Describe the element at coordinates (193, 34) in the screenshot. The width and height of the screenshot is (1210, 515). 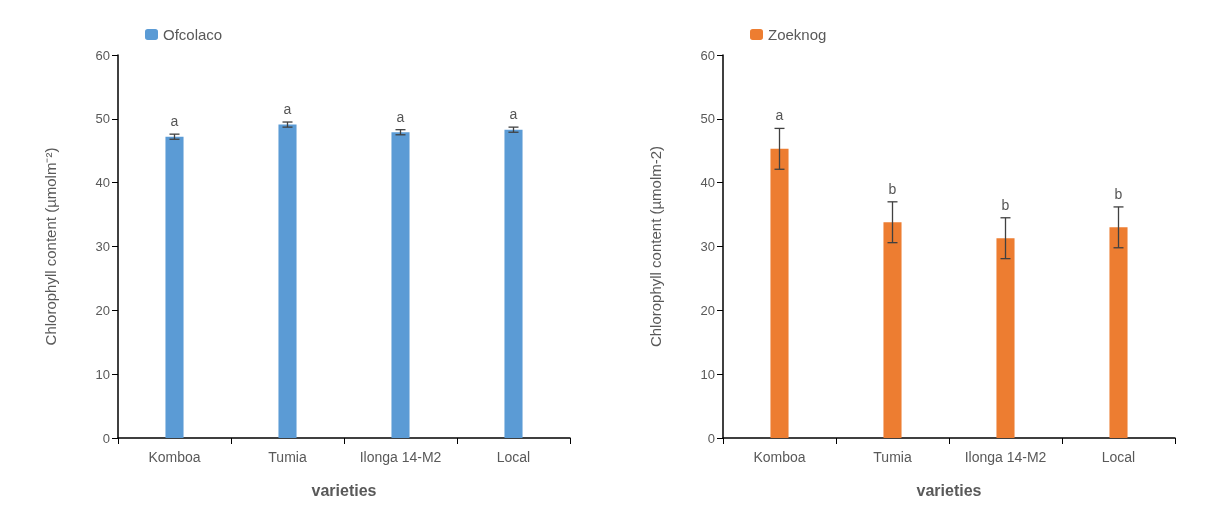
I see `legend-label: Ofcolaco` at that location.